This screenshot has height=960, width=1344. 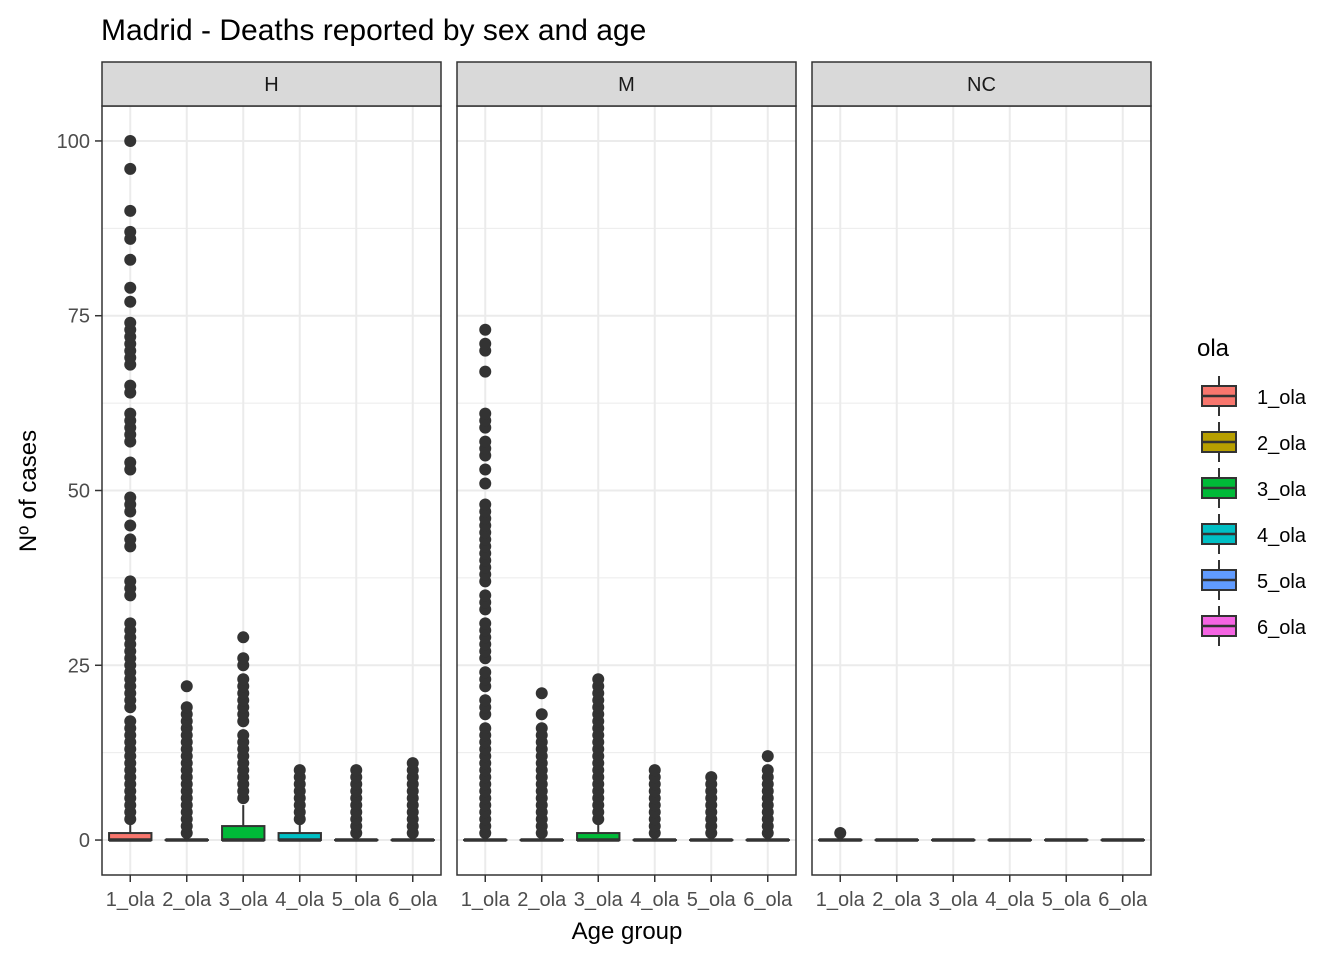 What do you see at coordinates (243, 833) in the screenshot?
I see `box-body` at bounding box center [243, 833].